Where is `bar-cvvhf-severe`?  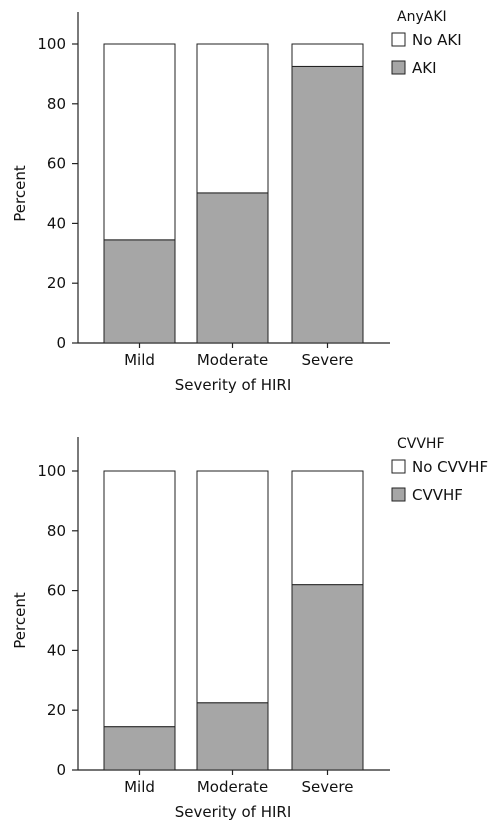 bar-cvvhf-severe is located at coordinates (327, 677).